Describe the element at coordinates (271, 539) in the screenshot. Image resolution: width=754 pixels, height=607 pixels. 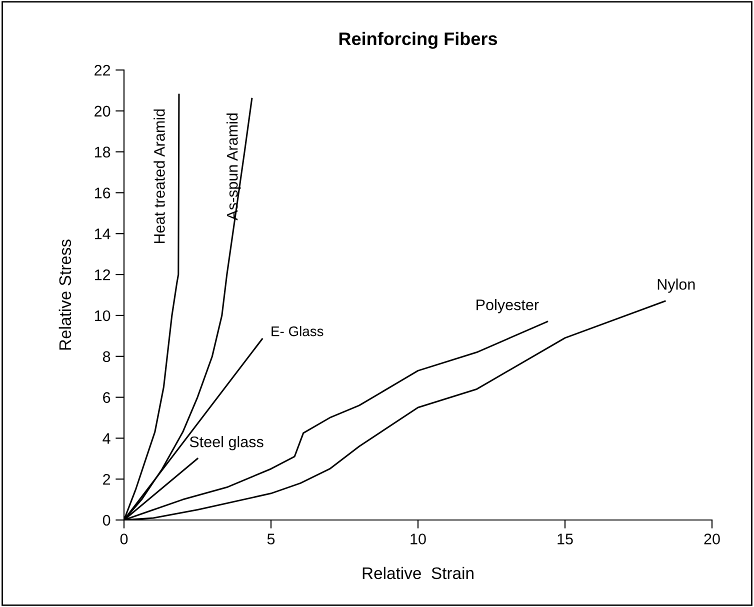
I see `x-tick-label: 5` at that location.